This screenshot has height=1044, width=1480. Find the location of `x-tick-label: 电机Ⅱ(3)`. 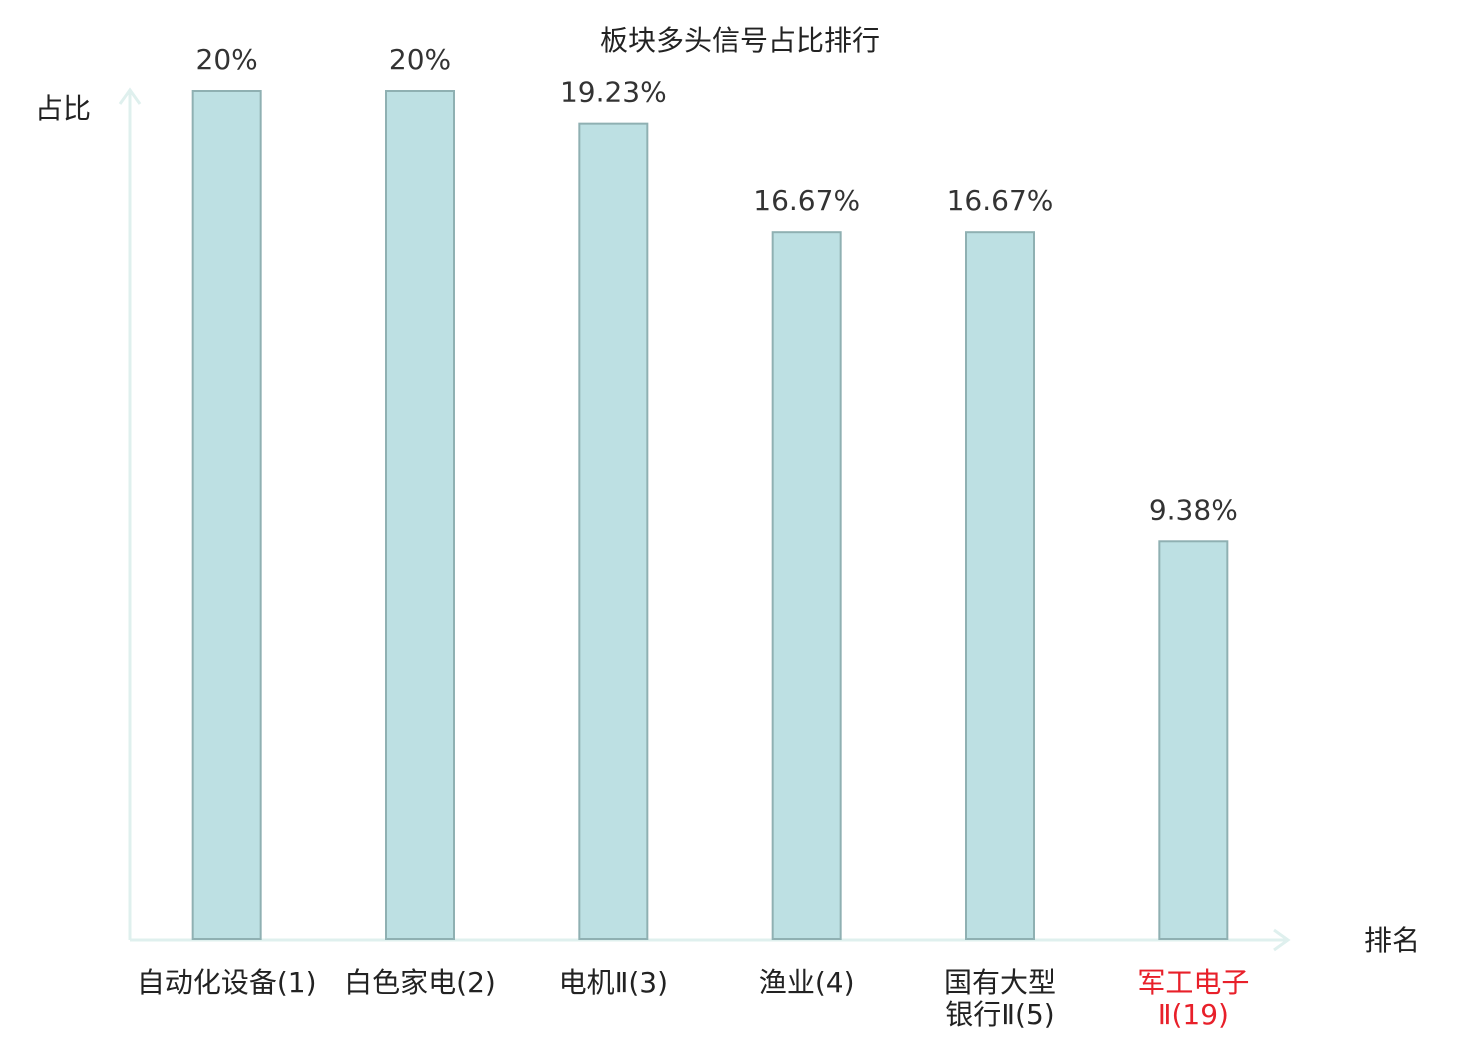

x-tick-label: 电机Ⅱ(3) is located at coordinates (613, 982).